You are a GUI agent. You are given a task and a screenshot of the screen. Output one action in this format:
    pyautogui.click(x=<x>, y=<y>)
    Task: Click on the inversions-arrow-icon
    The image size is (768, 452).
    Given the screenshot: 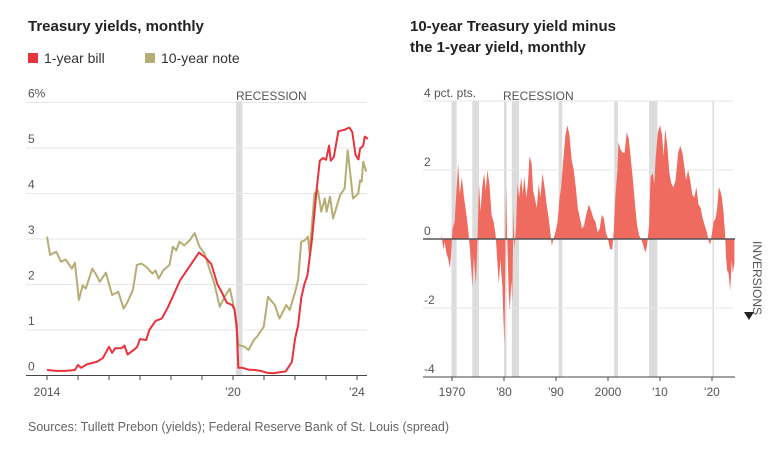 What is the action you would take?
    pyautogui.click(x=749, y=316)
    